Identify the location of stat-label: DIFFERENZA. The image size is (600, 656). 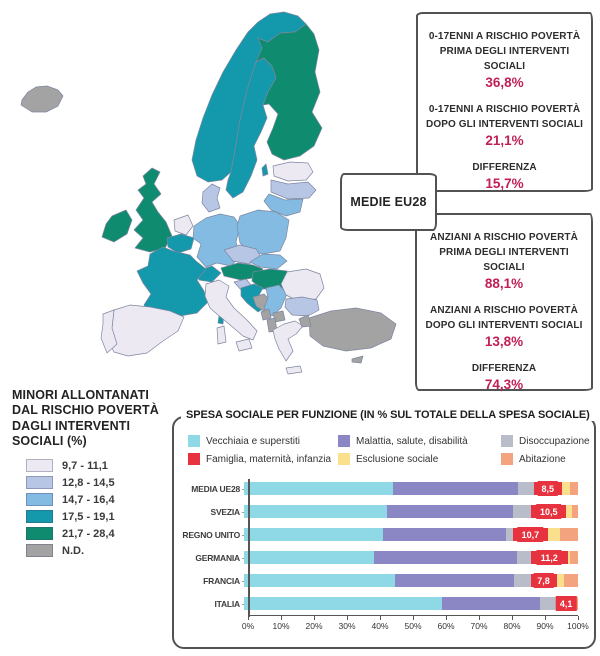
(504, 368).